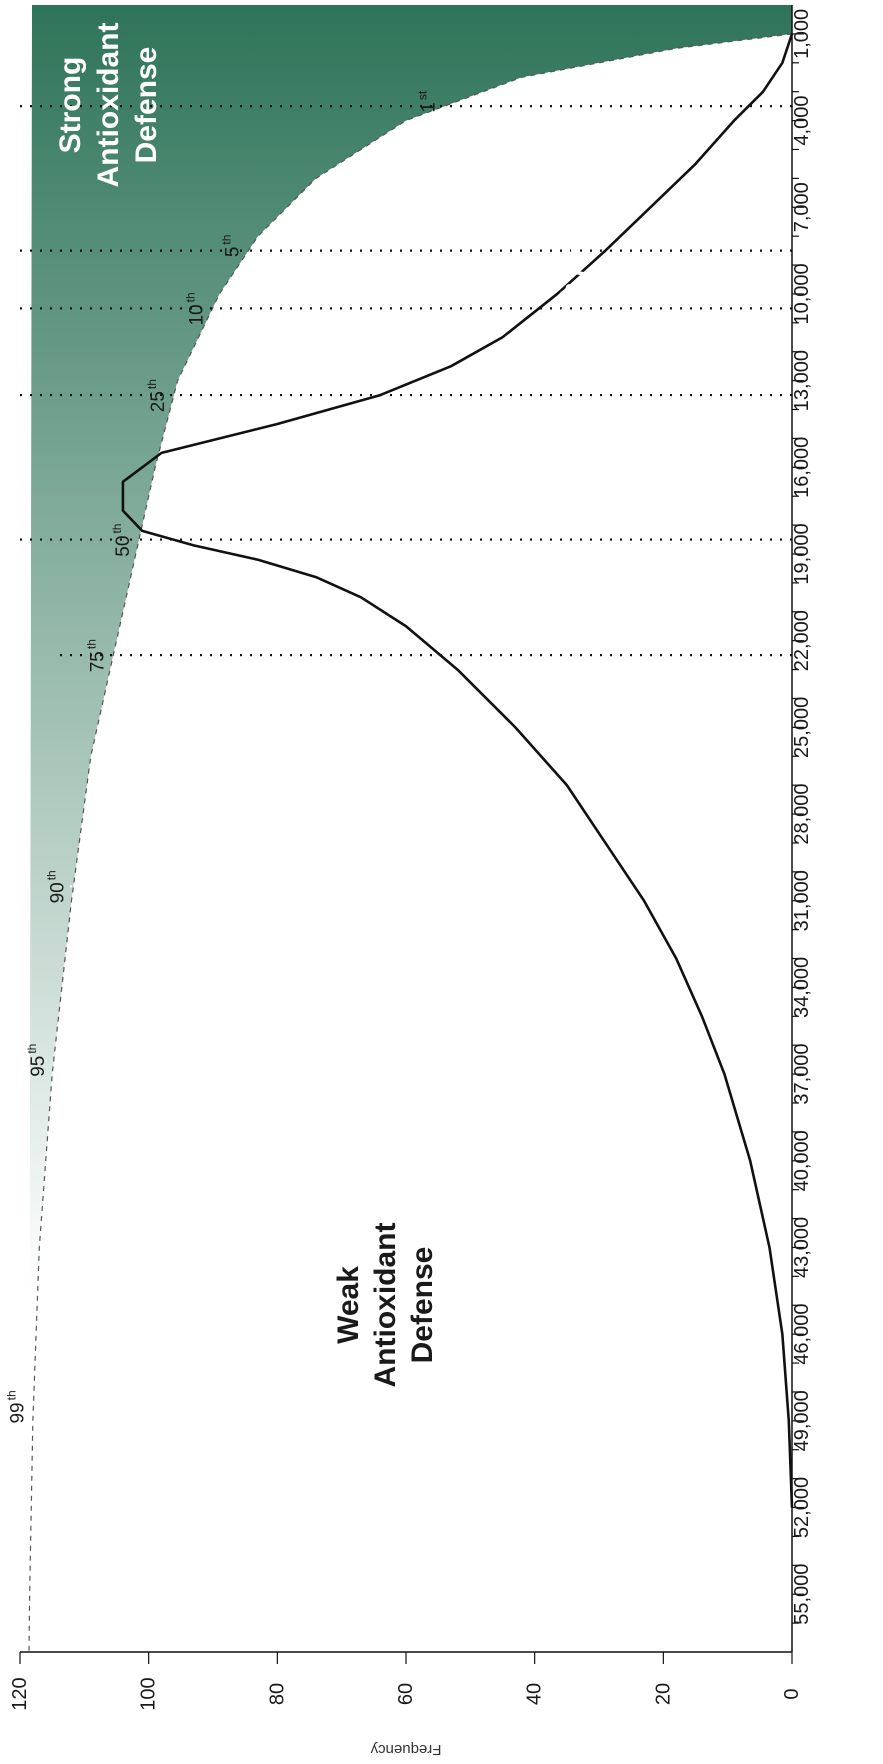 The image size is (883, 1764). I want to click on x-tick-label-text: 31,000, so click(802, 900).